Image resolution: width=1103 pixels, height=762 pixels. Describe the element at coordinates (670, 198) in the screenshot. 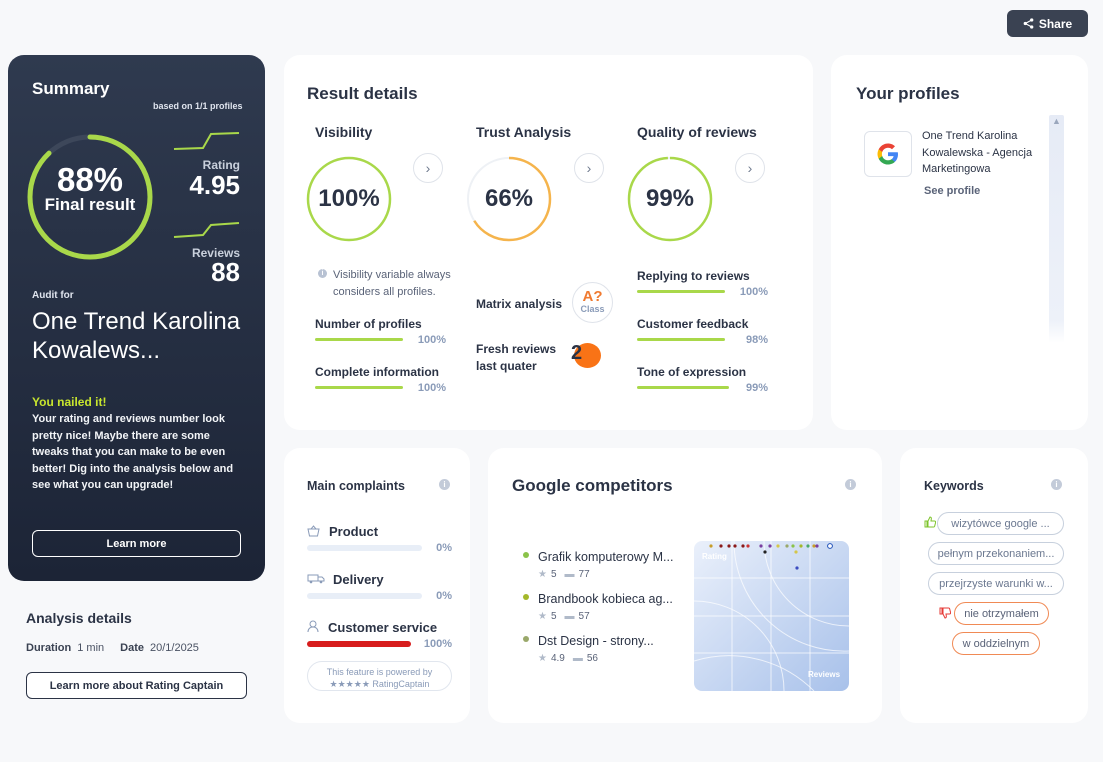

I see `quality-percent: 99%` at that location.